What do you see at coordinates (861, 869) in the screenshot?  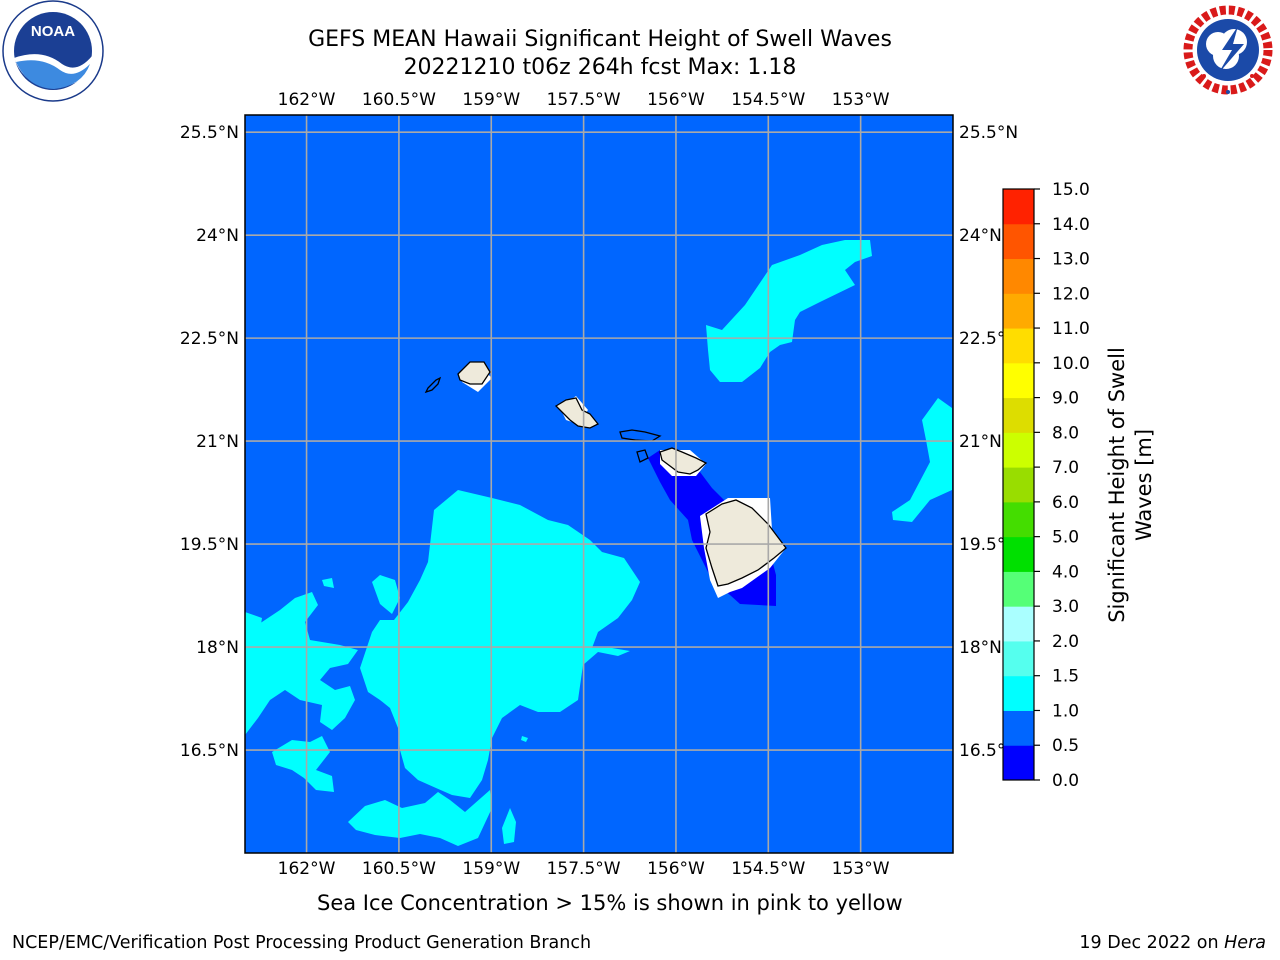 I see `lon-label-bottom: 153°W` at bounding box center [861, 869].